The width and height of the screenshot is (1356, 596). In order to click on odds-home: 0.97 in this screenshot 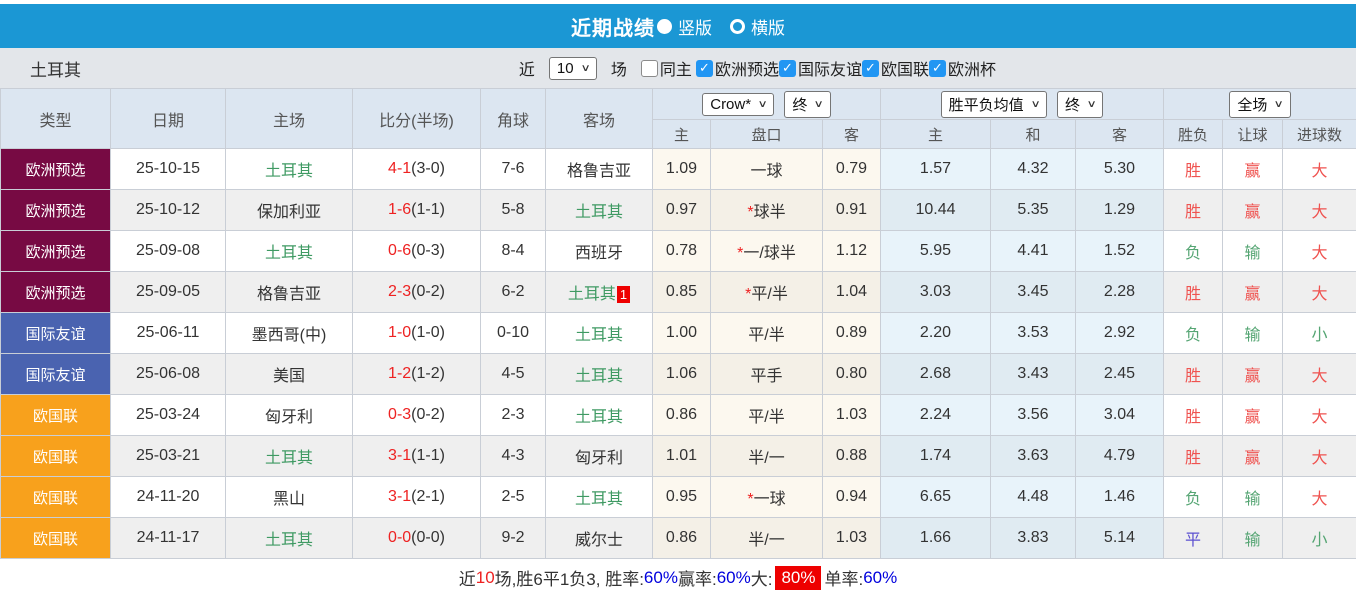, I will do `click(682, 210)`.